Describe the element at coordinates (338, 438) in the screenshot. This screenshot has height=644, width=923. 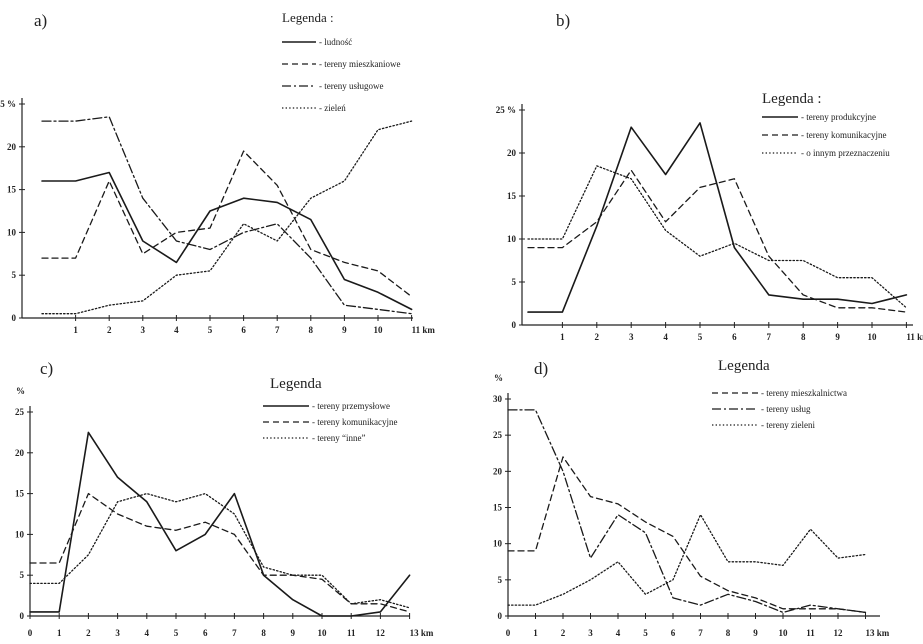
I see `legend-entry: - tereny “inne”` at that location.